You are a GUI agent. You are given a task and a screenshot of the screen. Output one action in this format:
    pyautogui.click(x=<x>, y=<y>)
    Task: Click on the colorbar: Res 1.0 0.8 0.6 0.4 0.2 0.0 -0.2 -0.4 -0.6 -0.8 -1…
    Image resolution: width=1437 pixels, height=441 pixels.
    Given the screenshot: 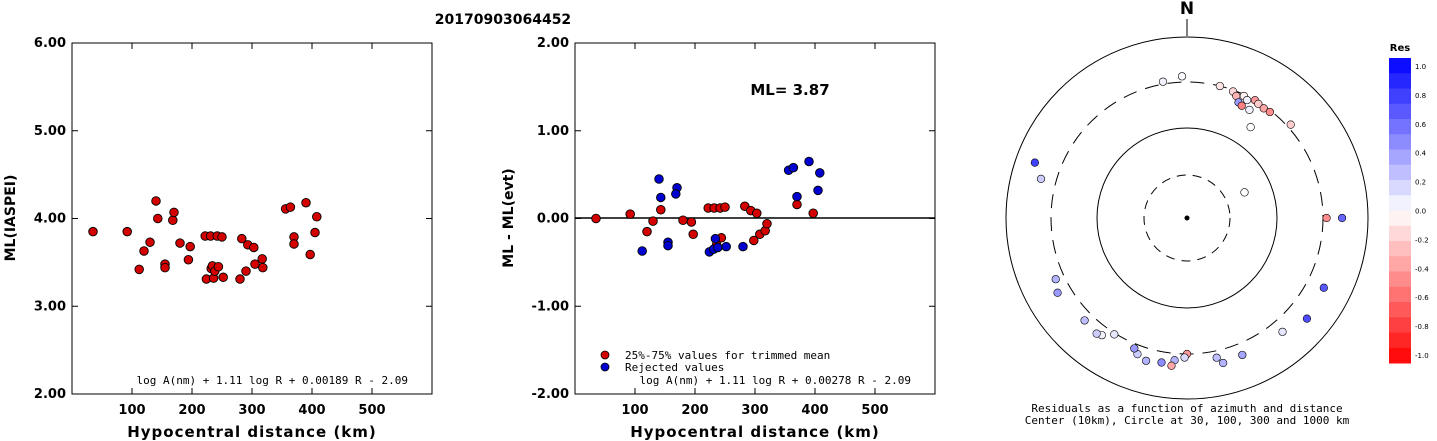 What is the action you would take?
    pyautogui.click(x=1409, y=203)
    